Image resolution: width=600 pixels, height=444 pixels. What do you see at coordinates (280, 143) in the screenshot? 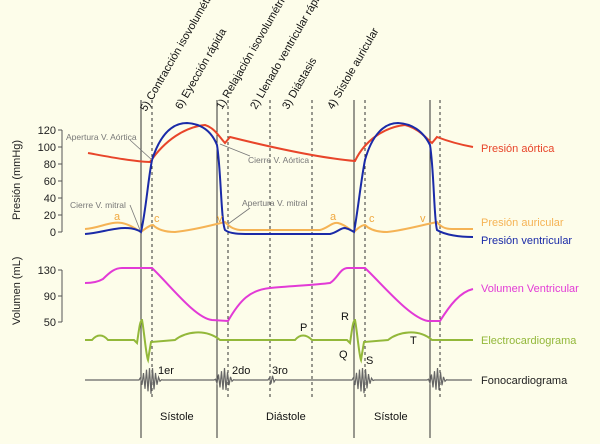
I see `aortic-pressure-curve` at bounding box center [280, 143].